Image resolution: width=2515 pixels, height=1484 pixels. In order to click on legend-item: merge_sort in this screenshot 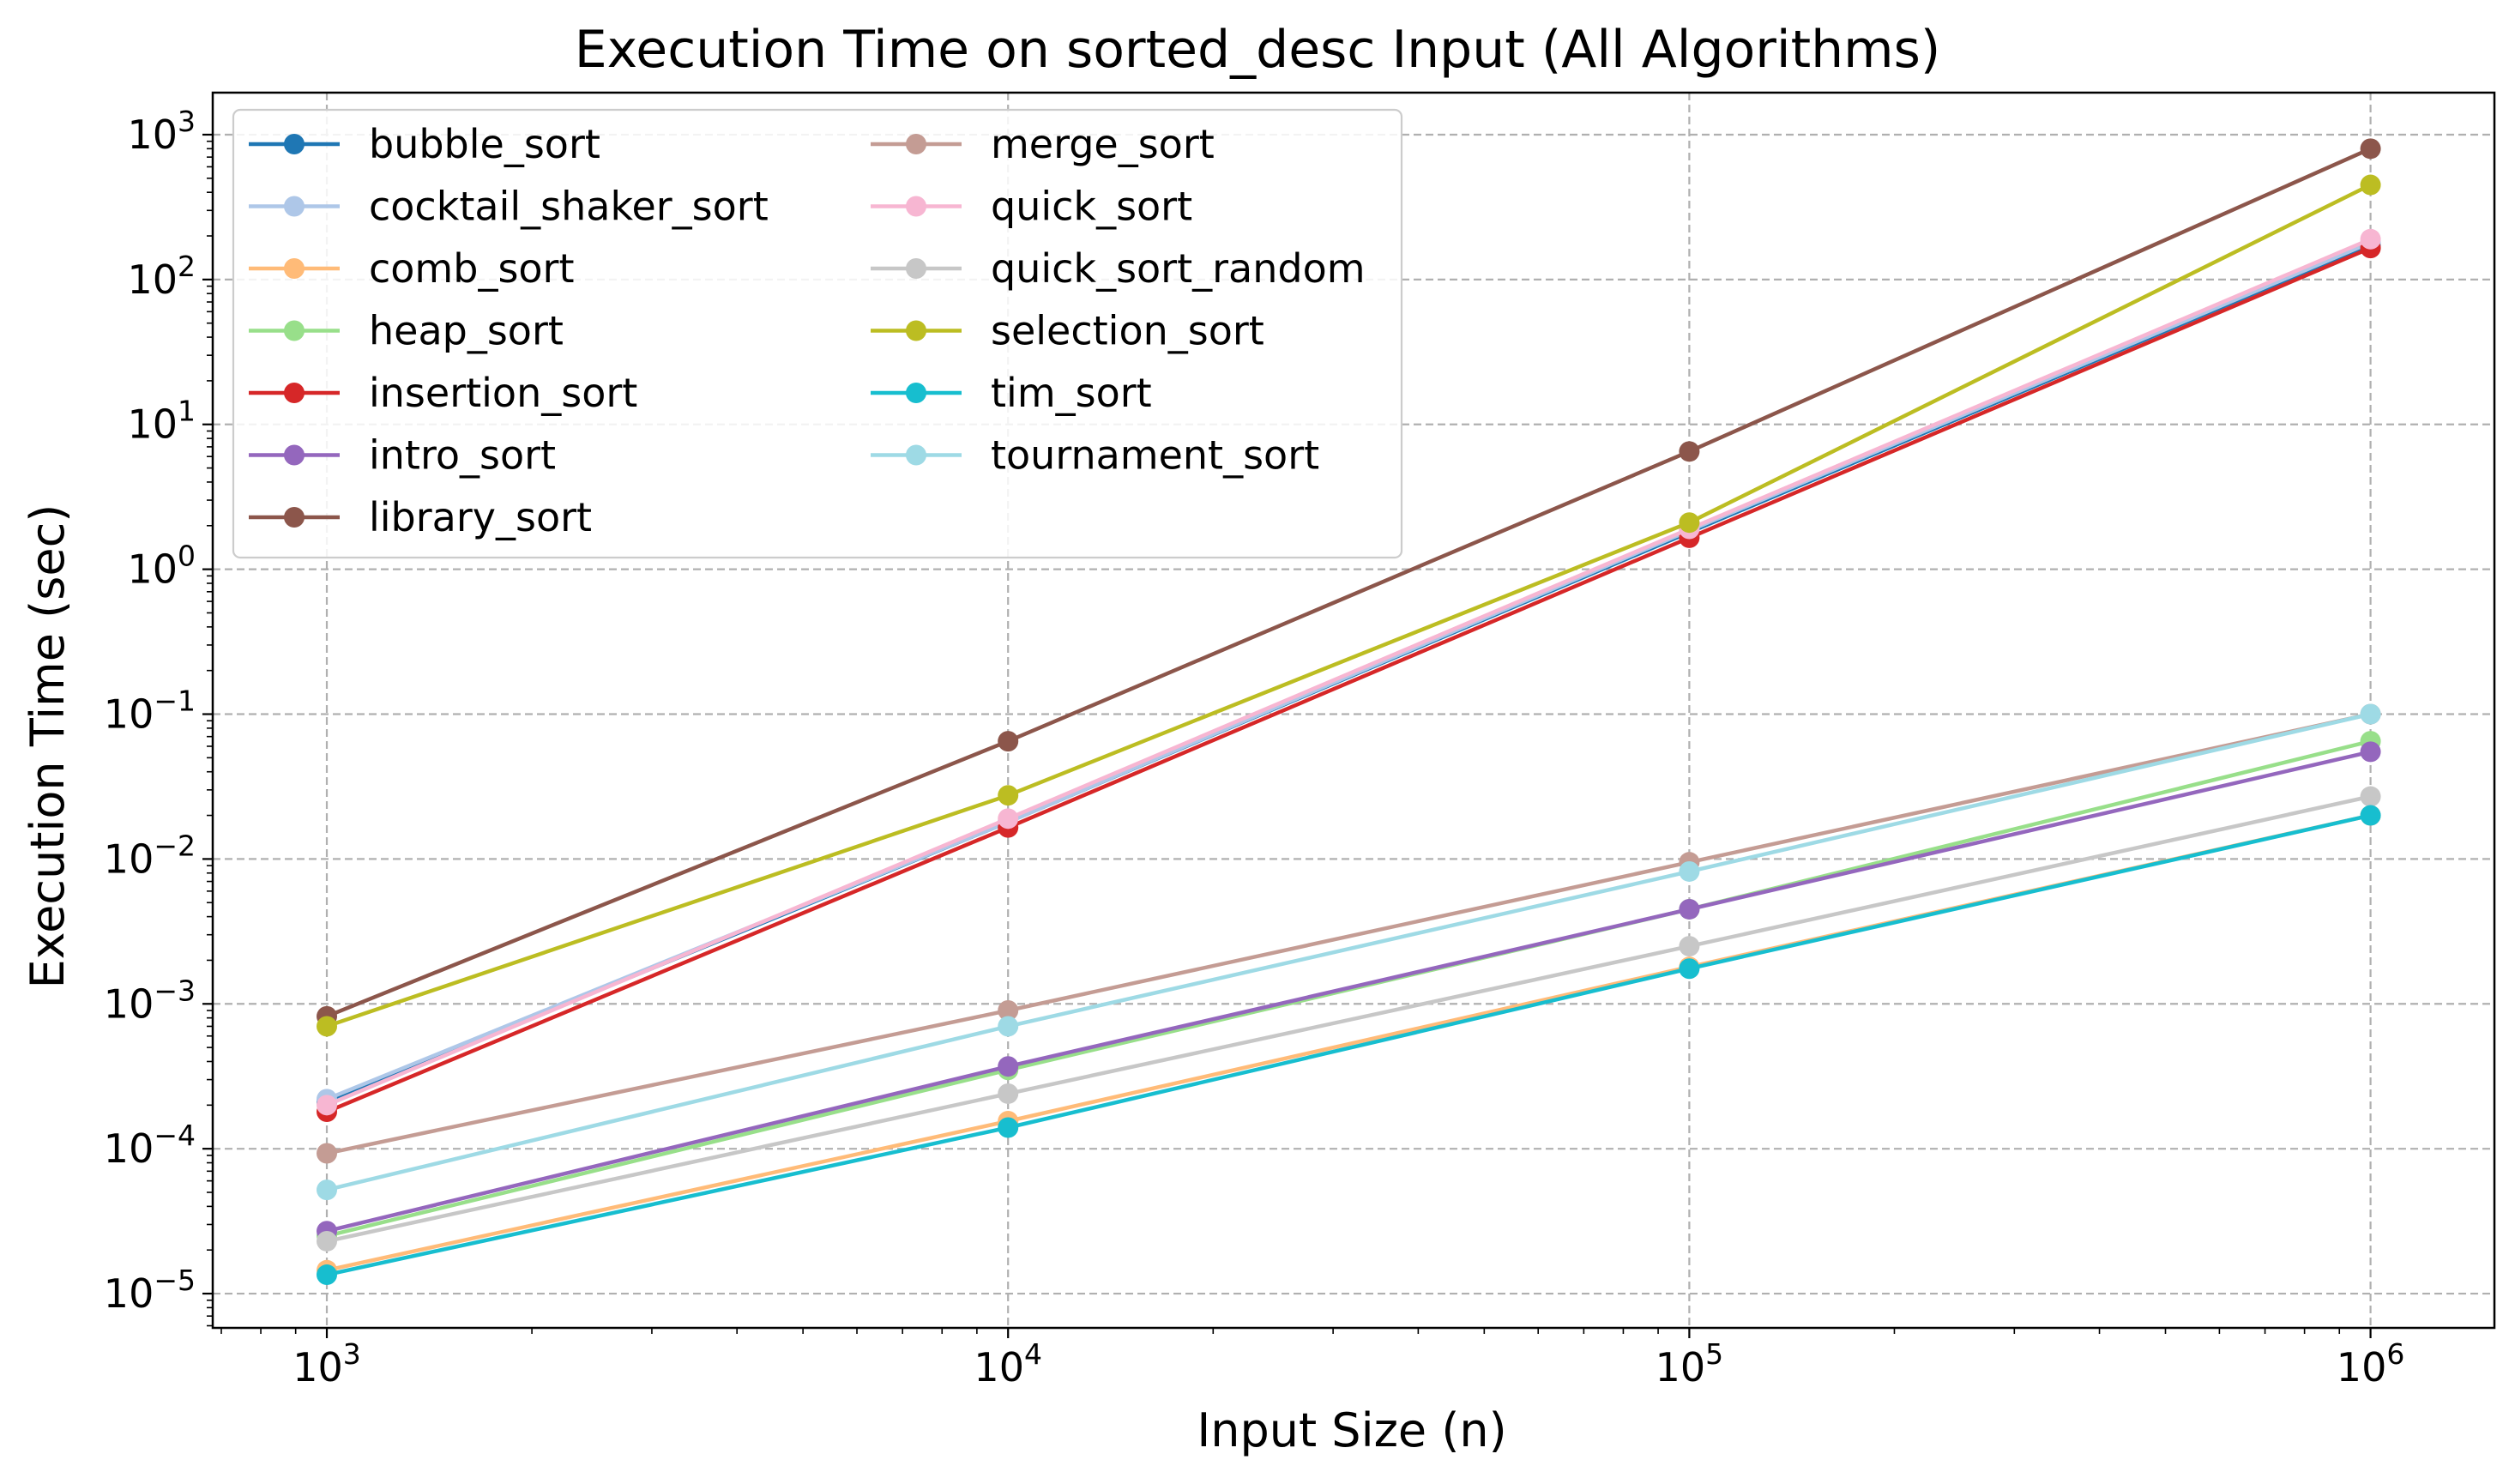, I will do `click(1043, 144)`.